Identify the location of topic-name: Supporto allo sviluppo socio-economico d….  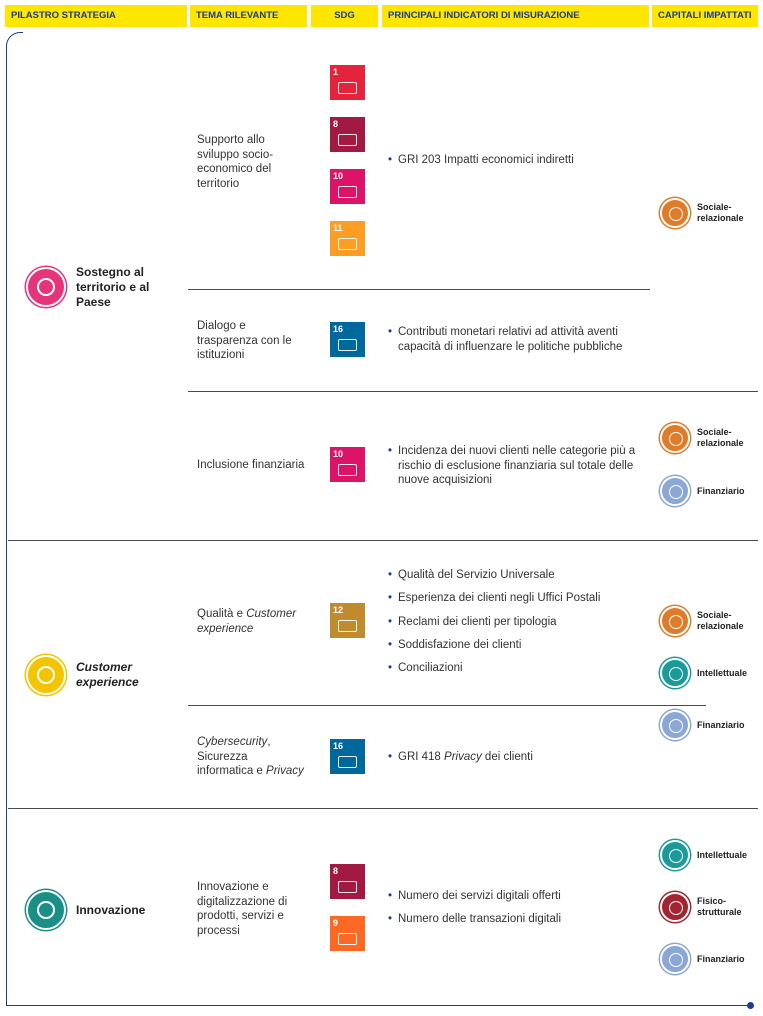
(251, 162).